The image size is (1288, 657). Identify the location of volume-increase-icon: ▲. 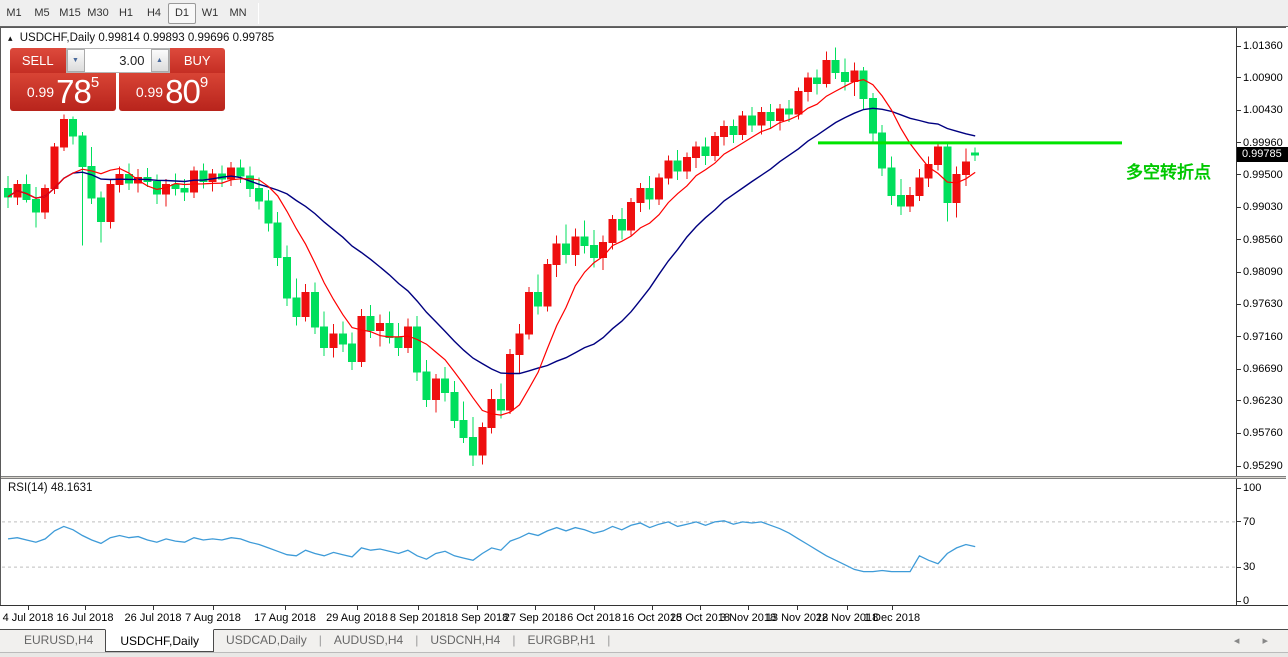
(159, 60).